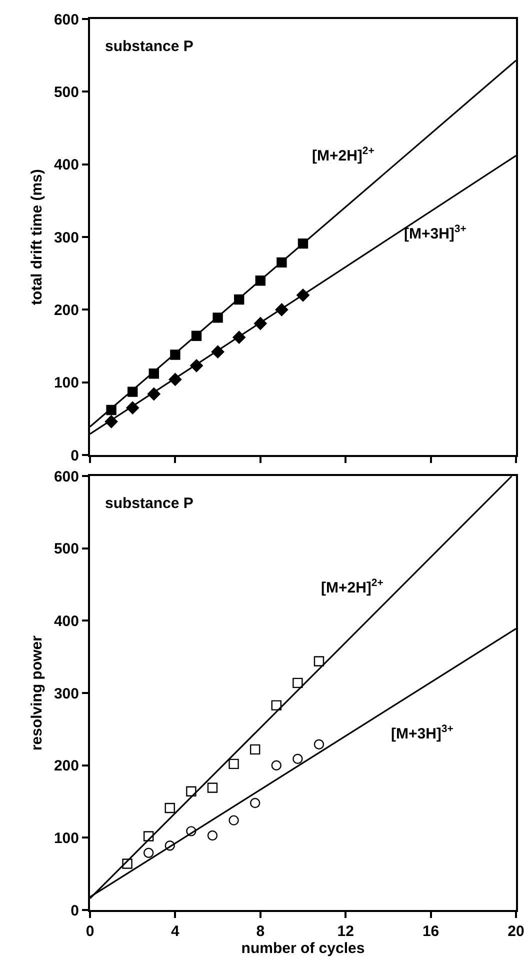  Describe the element at coordinates (303, 948) in the screenshot. I see `x-axis-title: number of cycles` at that location.